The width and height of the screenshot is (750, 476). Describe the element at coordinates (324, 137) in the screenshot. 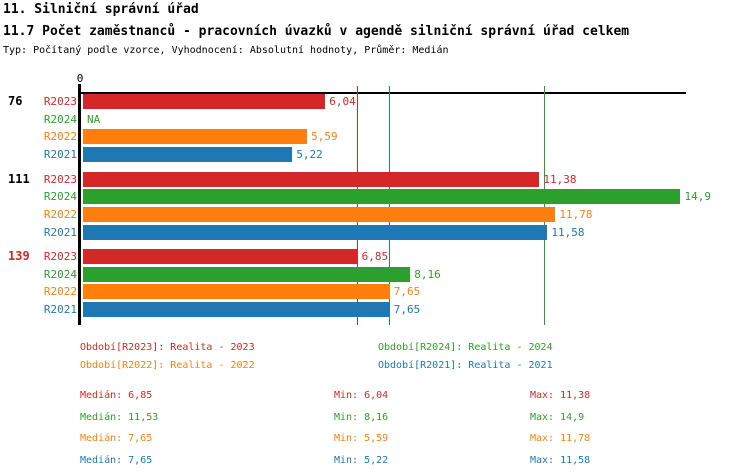

I see `bar-value-label: 5,59` at that location.